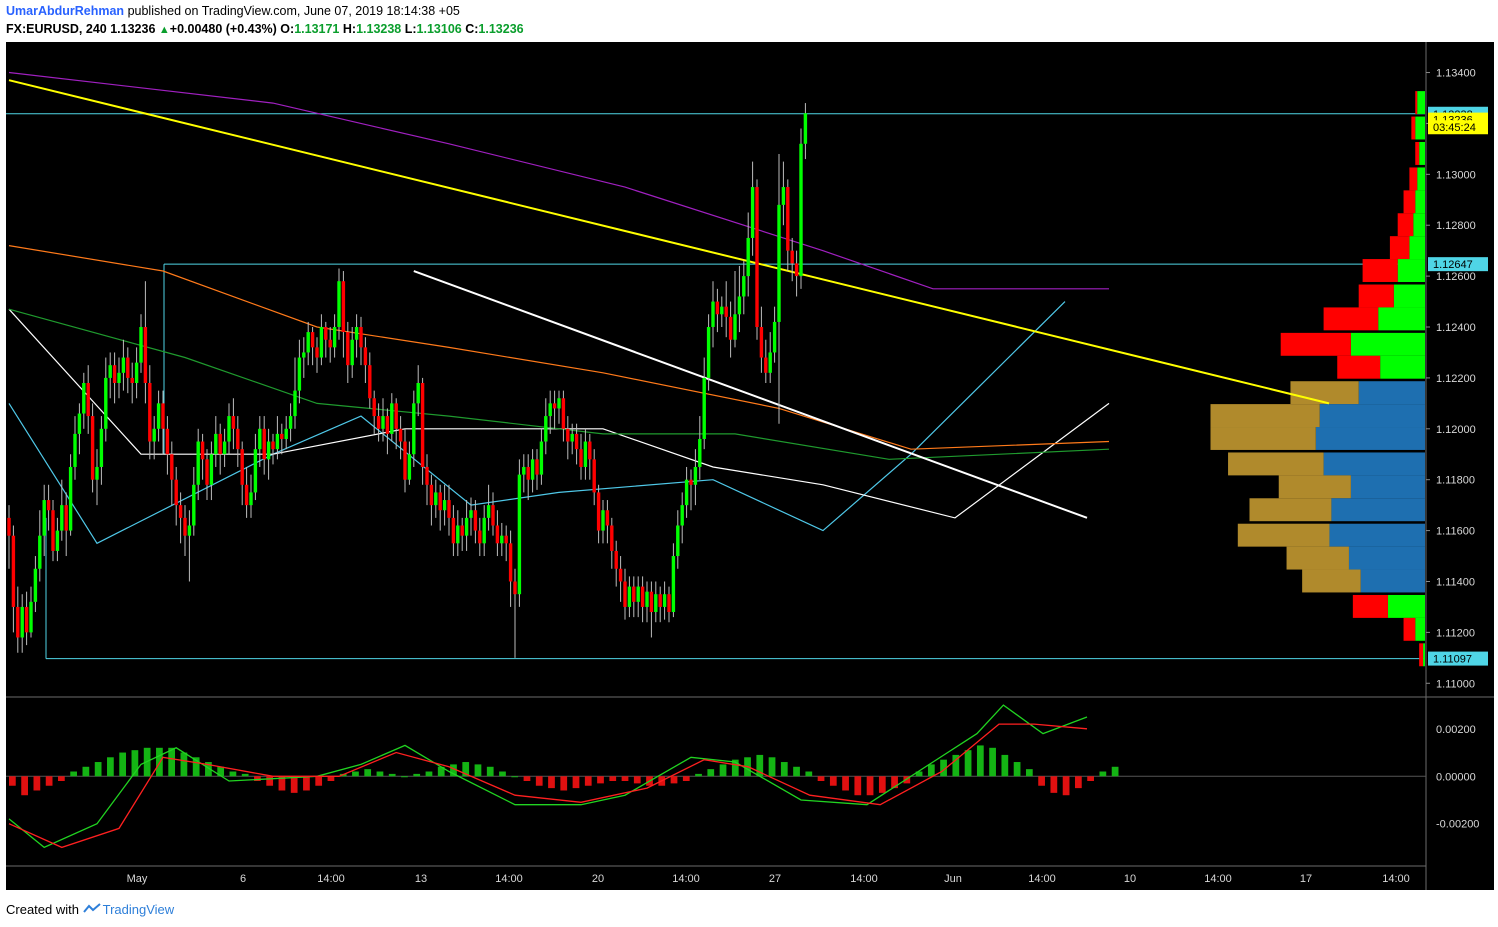  Describe the element at coordinates (56, 29) in the screenshot. I see `symbol-label: FX:EURUSD, 240` at that location.